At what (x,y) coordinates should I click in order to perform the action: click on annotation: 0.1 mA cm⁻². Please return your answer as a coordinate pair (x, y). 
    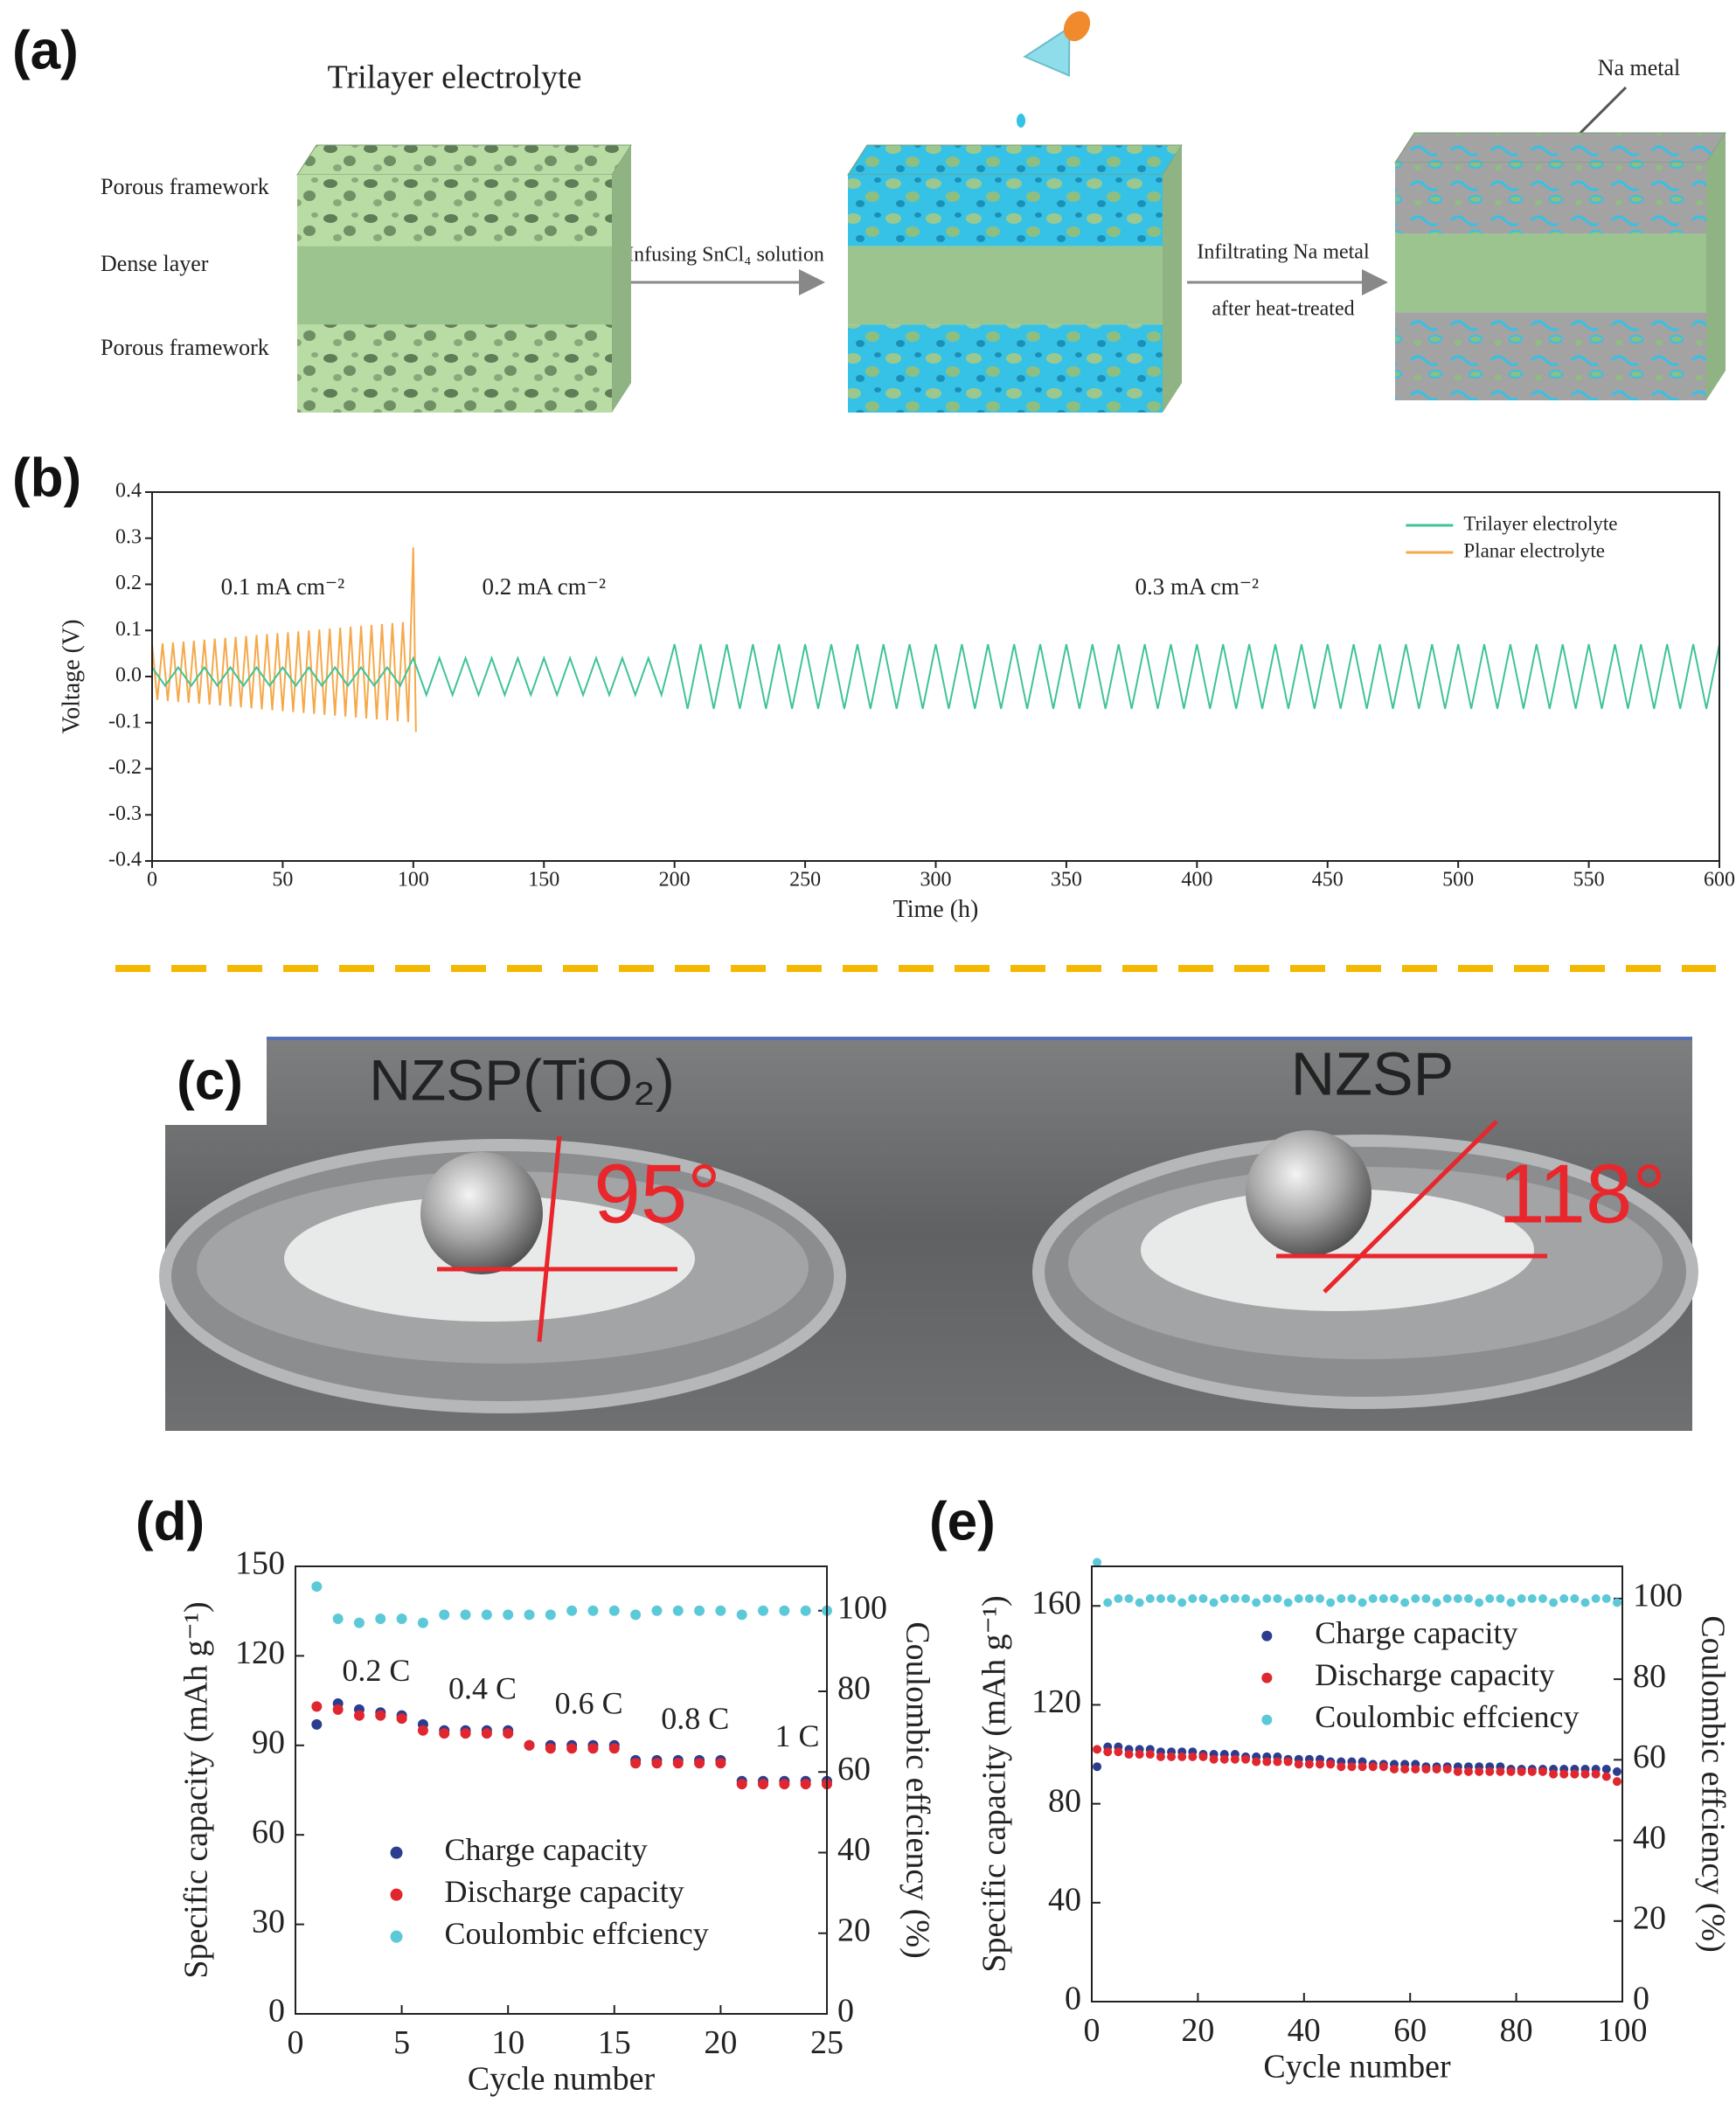
    Looking at the image, I should click on (283, 587).